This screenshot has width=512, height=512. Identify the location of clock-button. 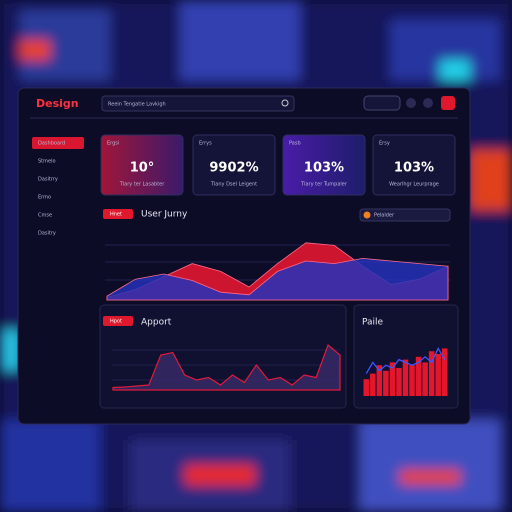
(382, 103).